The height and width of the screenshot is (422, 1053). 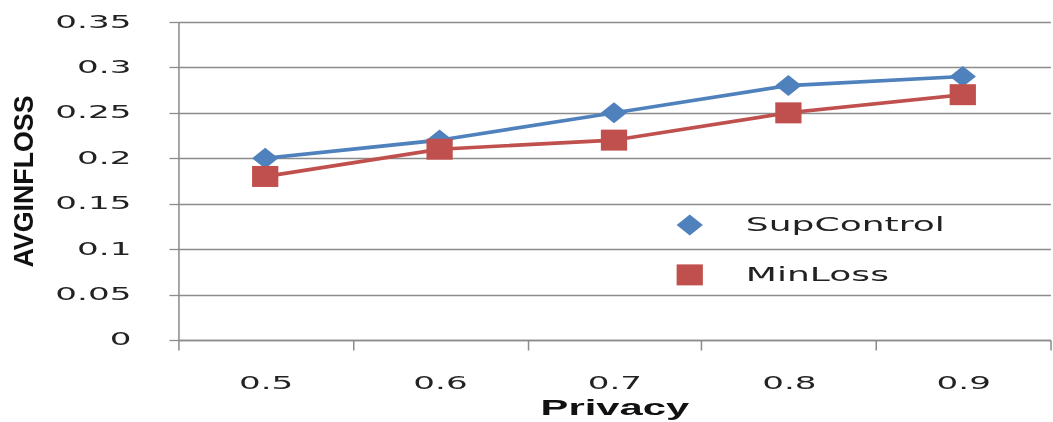 What do you see at coordinates (817, 274) in the screenshot?
I see `legend-label: MinLoss` at bounding box center [817, 274].